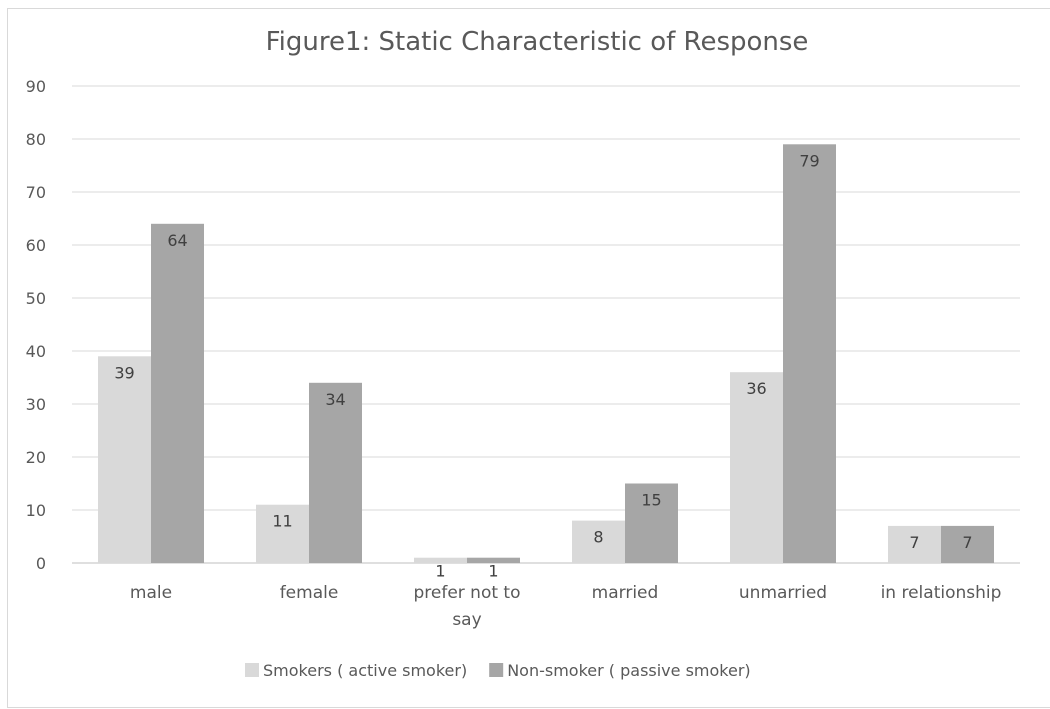 This screenshot has height=709, width=1050. I want to click on x-category-label: female, so click(309, 593).